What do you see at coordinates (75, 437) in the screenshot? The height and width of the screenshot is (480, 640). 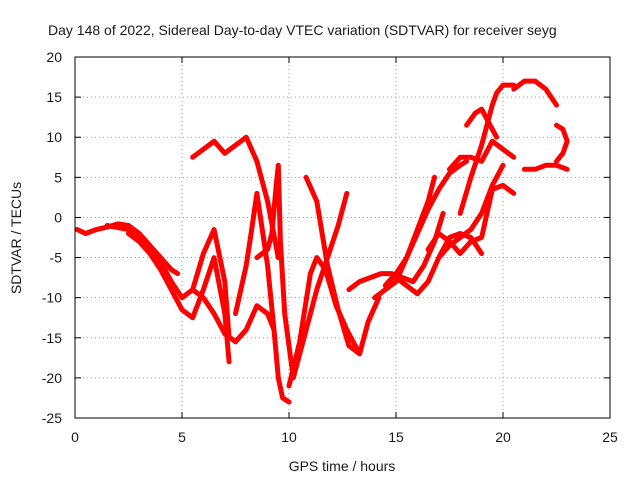 I see `x-tick-label: 0` at bounding box center [75, 437].